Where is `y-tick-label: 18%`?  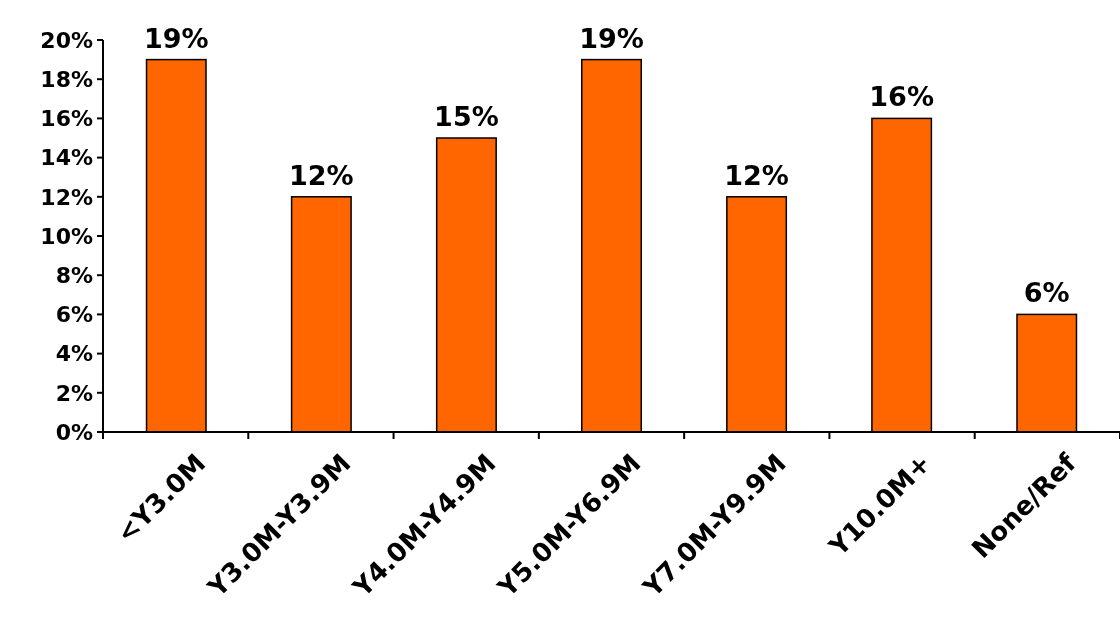
y-tick-label: 18% is located at coordinates (66, 79).